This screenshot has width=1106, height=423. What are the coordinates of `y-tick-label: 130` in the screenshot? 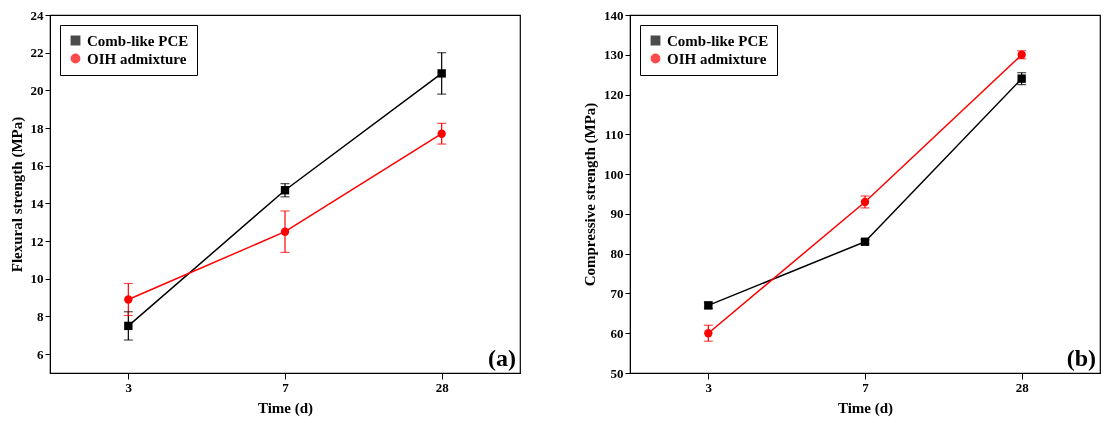 It's located at (614, 55).